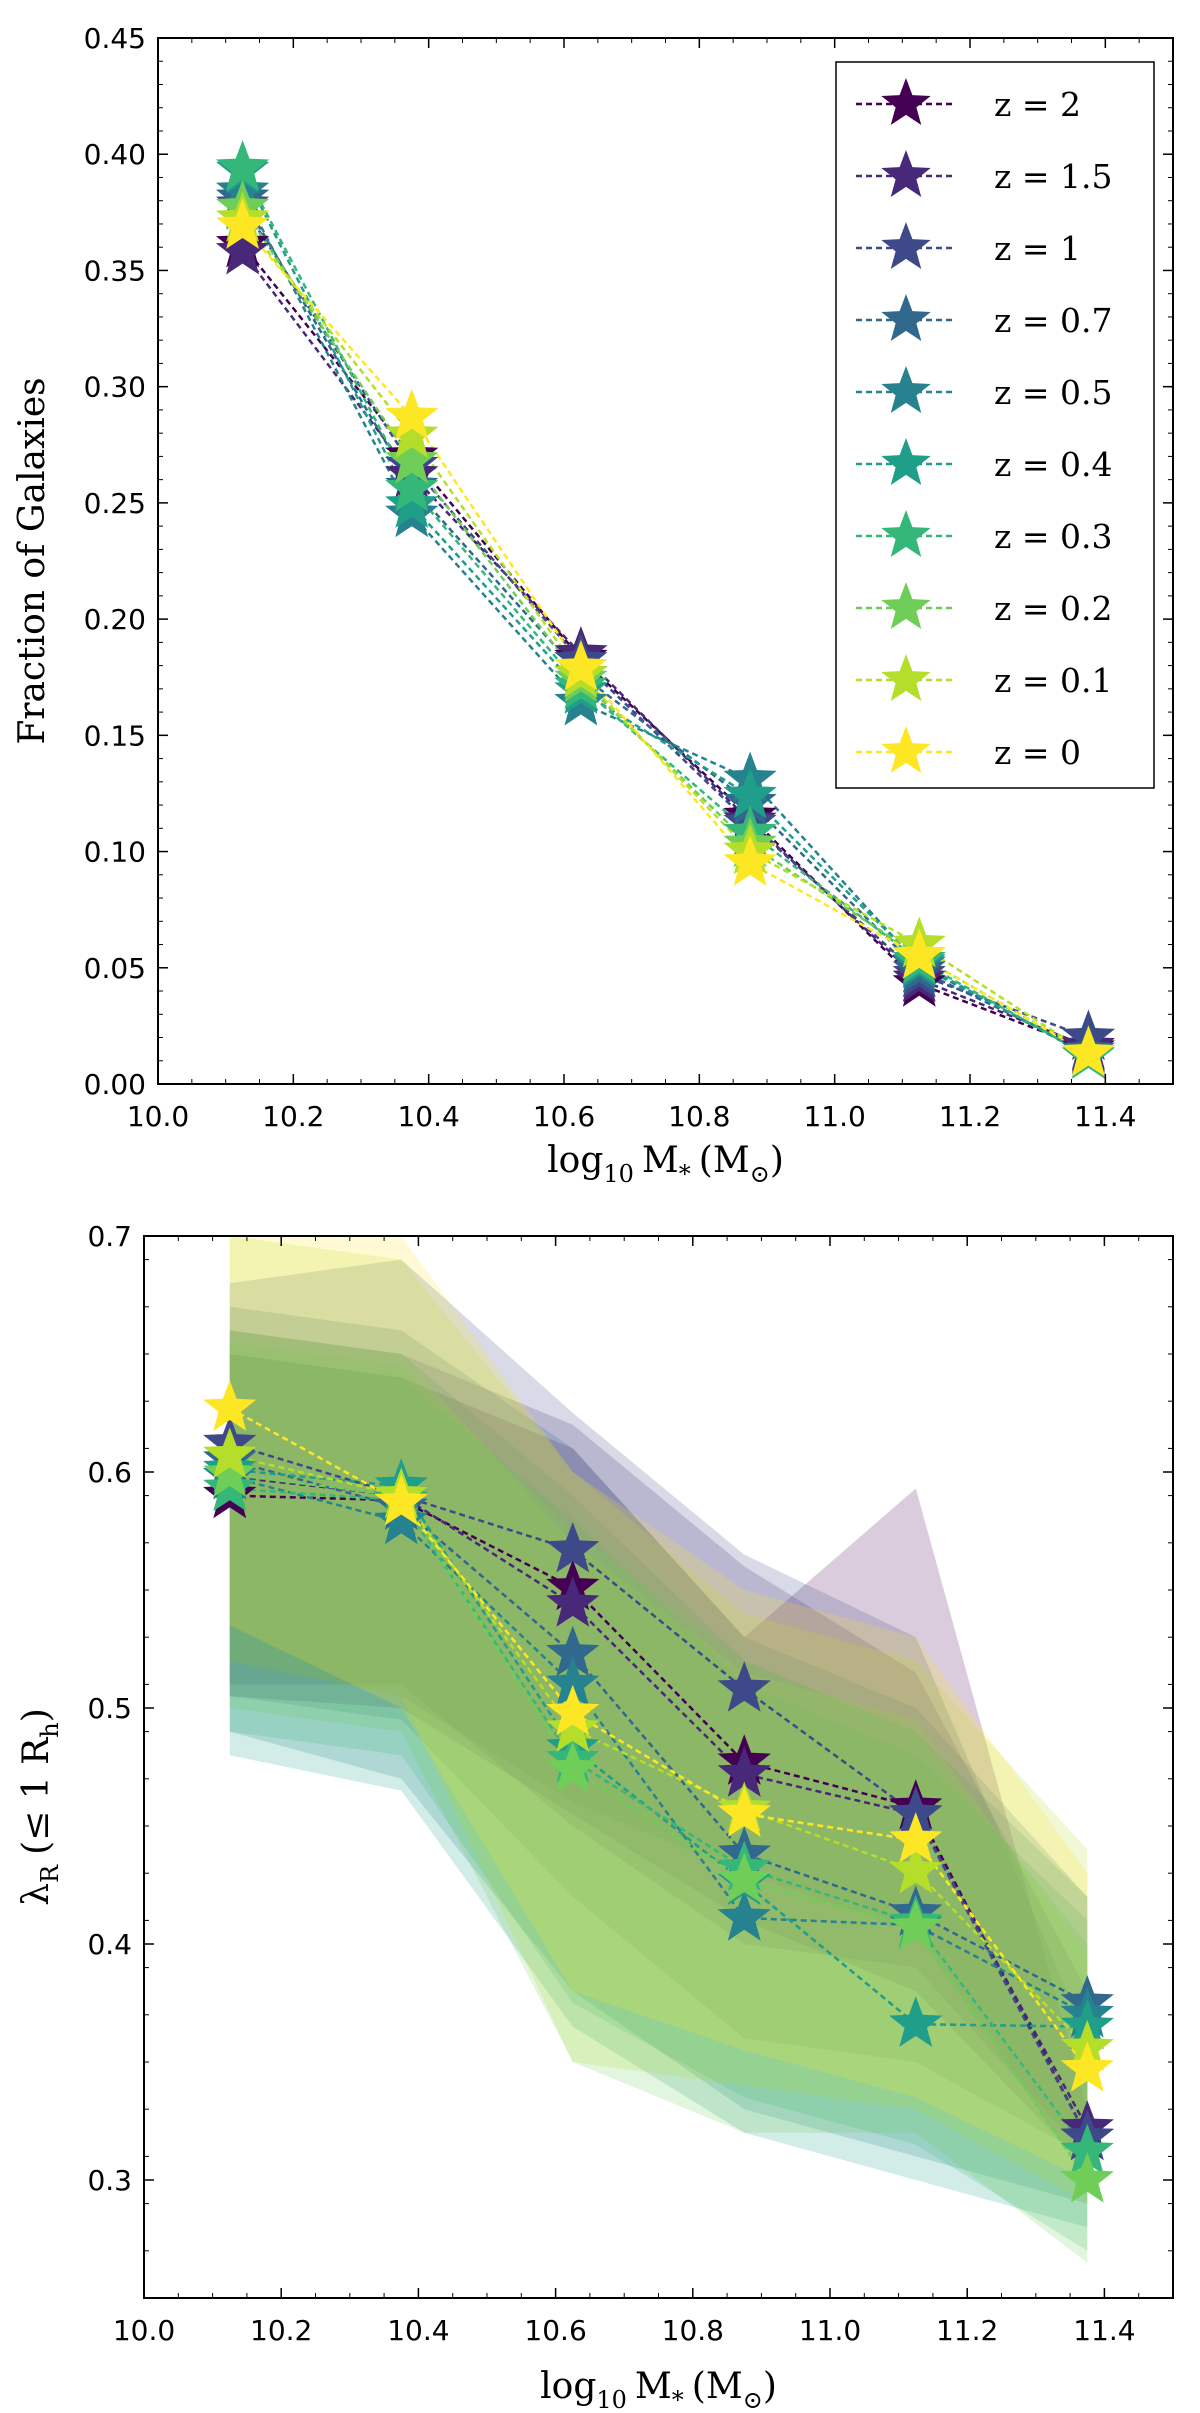 Image resolution: width=1200 pixels, height=2413 pixels. I want to click on xlabel-unit-sub: ⊙, so click(760, 1174).